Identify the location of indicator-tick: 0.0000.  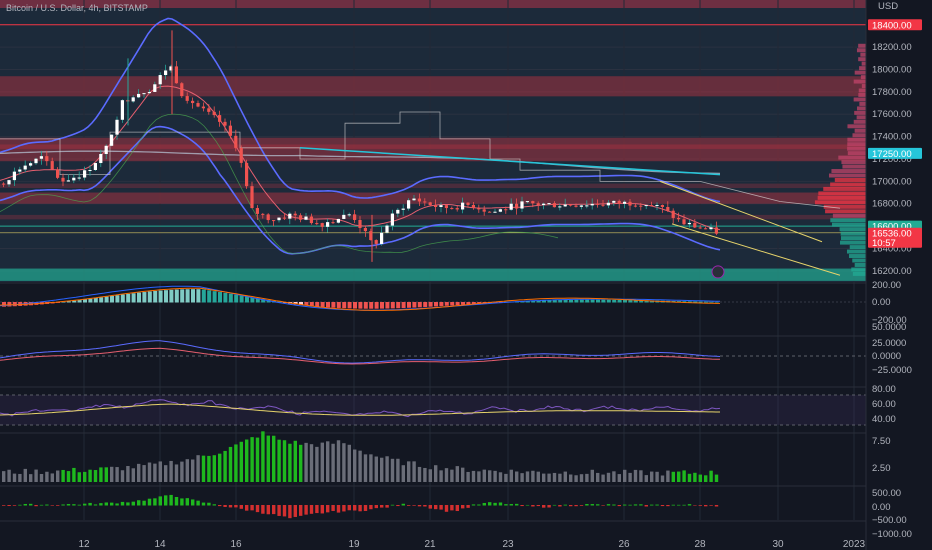
(886, 356).